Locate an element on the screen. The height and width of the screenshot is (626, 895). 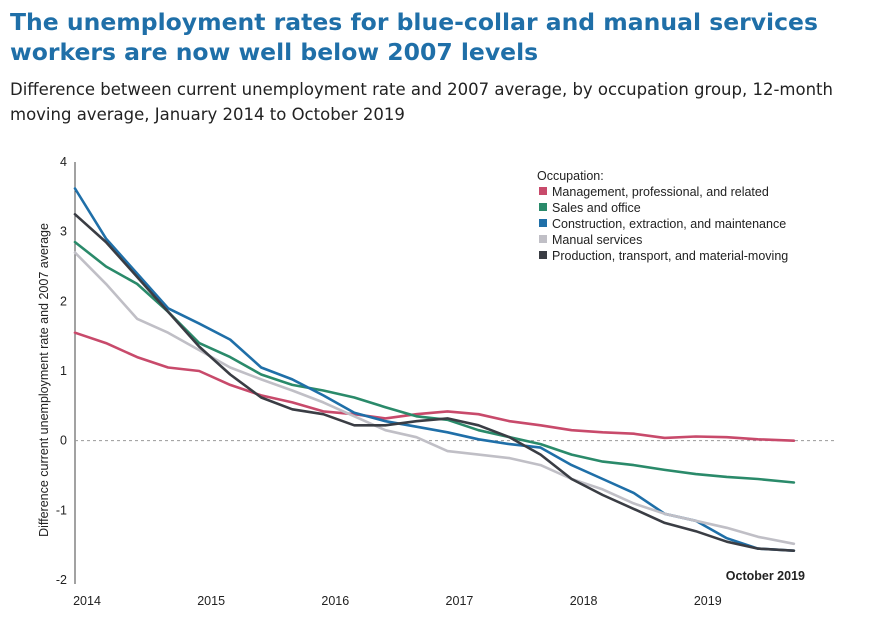
x-tick-label: 2016 is located at coordinates (335, 601).